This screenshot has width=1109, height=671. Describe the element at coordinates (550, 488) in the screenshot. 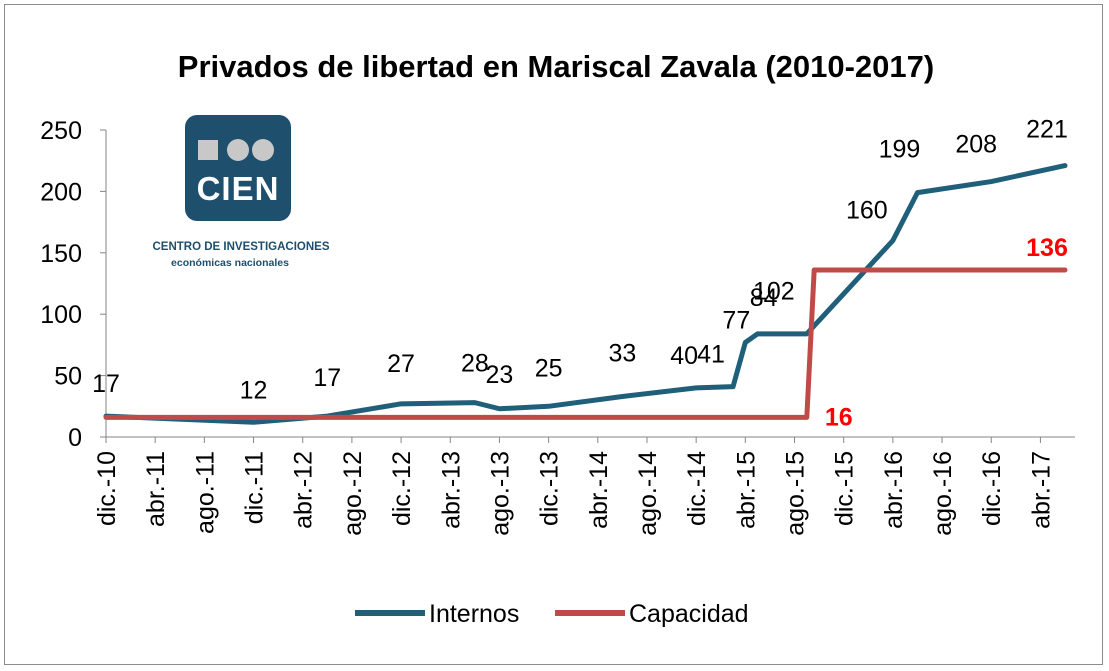

I see `x-tick-label: dic.-13` at that location.